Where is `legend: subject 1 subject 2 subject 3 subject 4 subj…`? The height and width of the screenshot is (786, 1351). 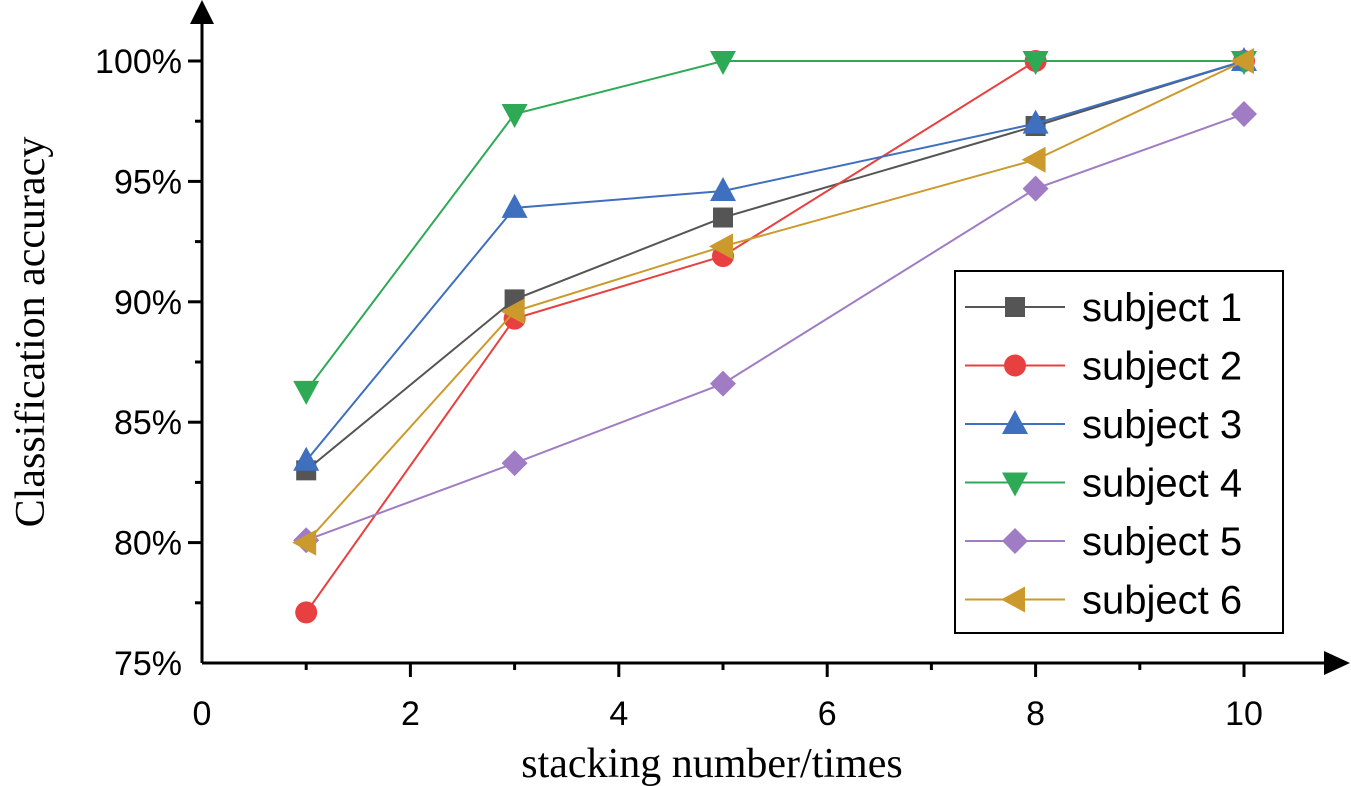 legend: subject 1 subject 2 subject 3 subject 4 subj… is located at coordinates (1119, 452).